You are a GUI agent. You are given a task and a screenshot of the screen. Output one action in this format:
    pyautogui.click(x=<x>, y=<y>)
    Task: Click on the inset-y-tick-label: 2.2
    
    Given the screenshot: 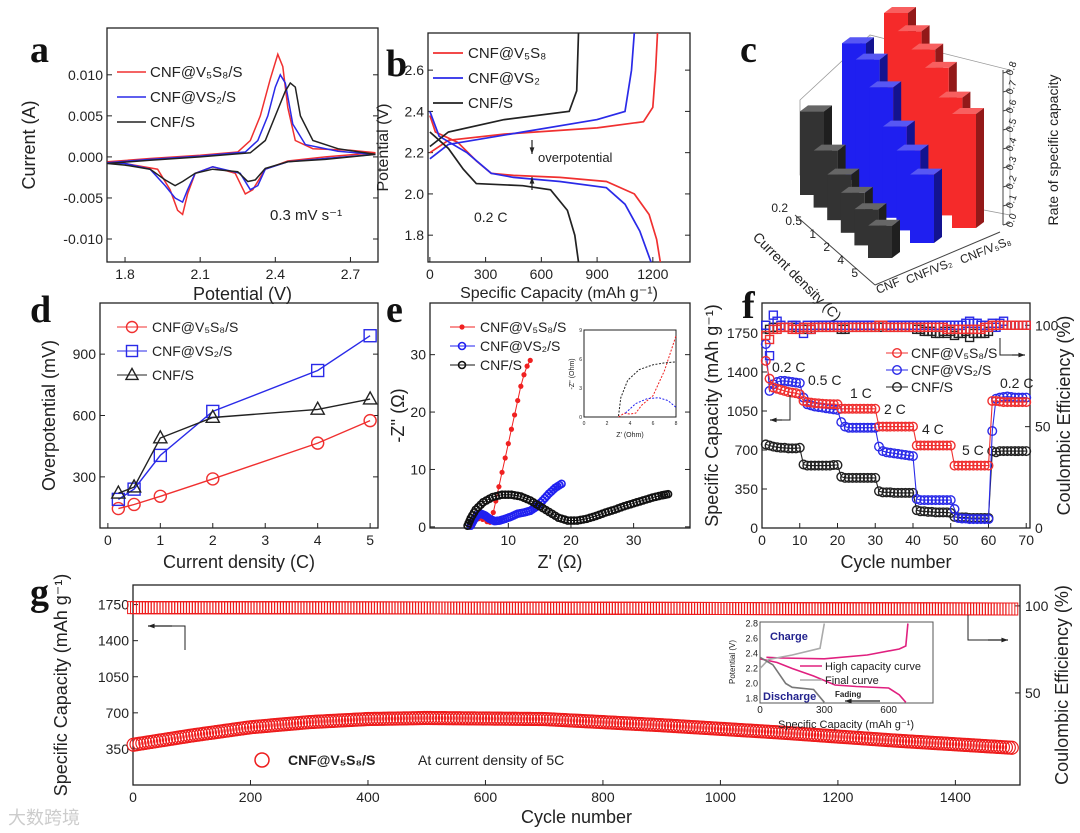 What is the action you would take?
    pyautogui.click(x=751, y=669)
    